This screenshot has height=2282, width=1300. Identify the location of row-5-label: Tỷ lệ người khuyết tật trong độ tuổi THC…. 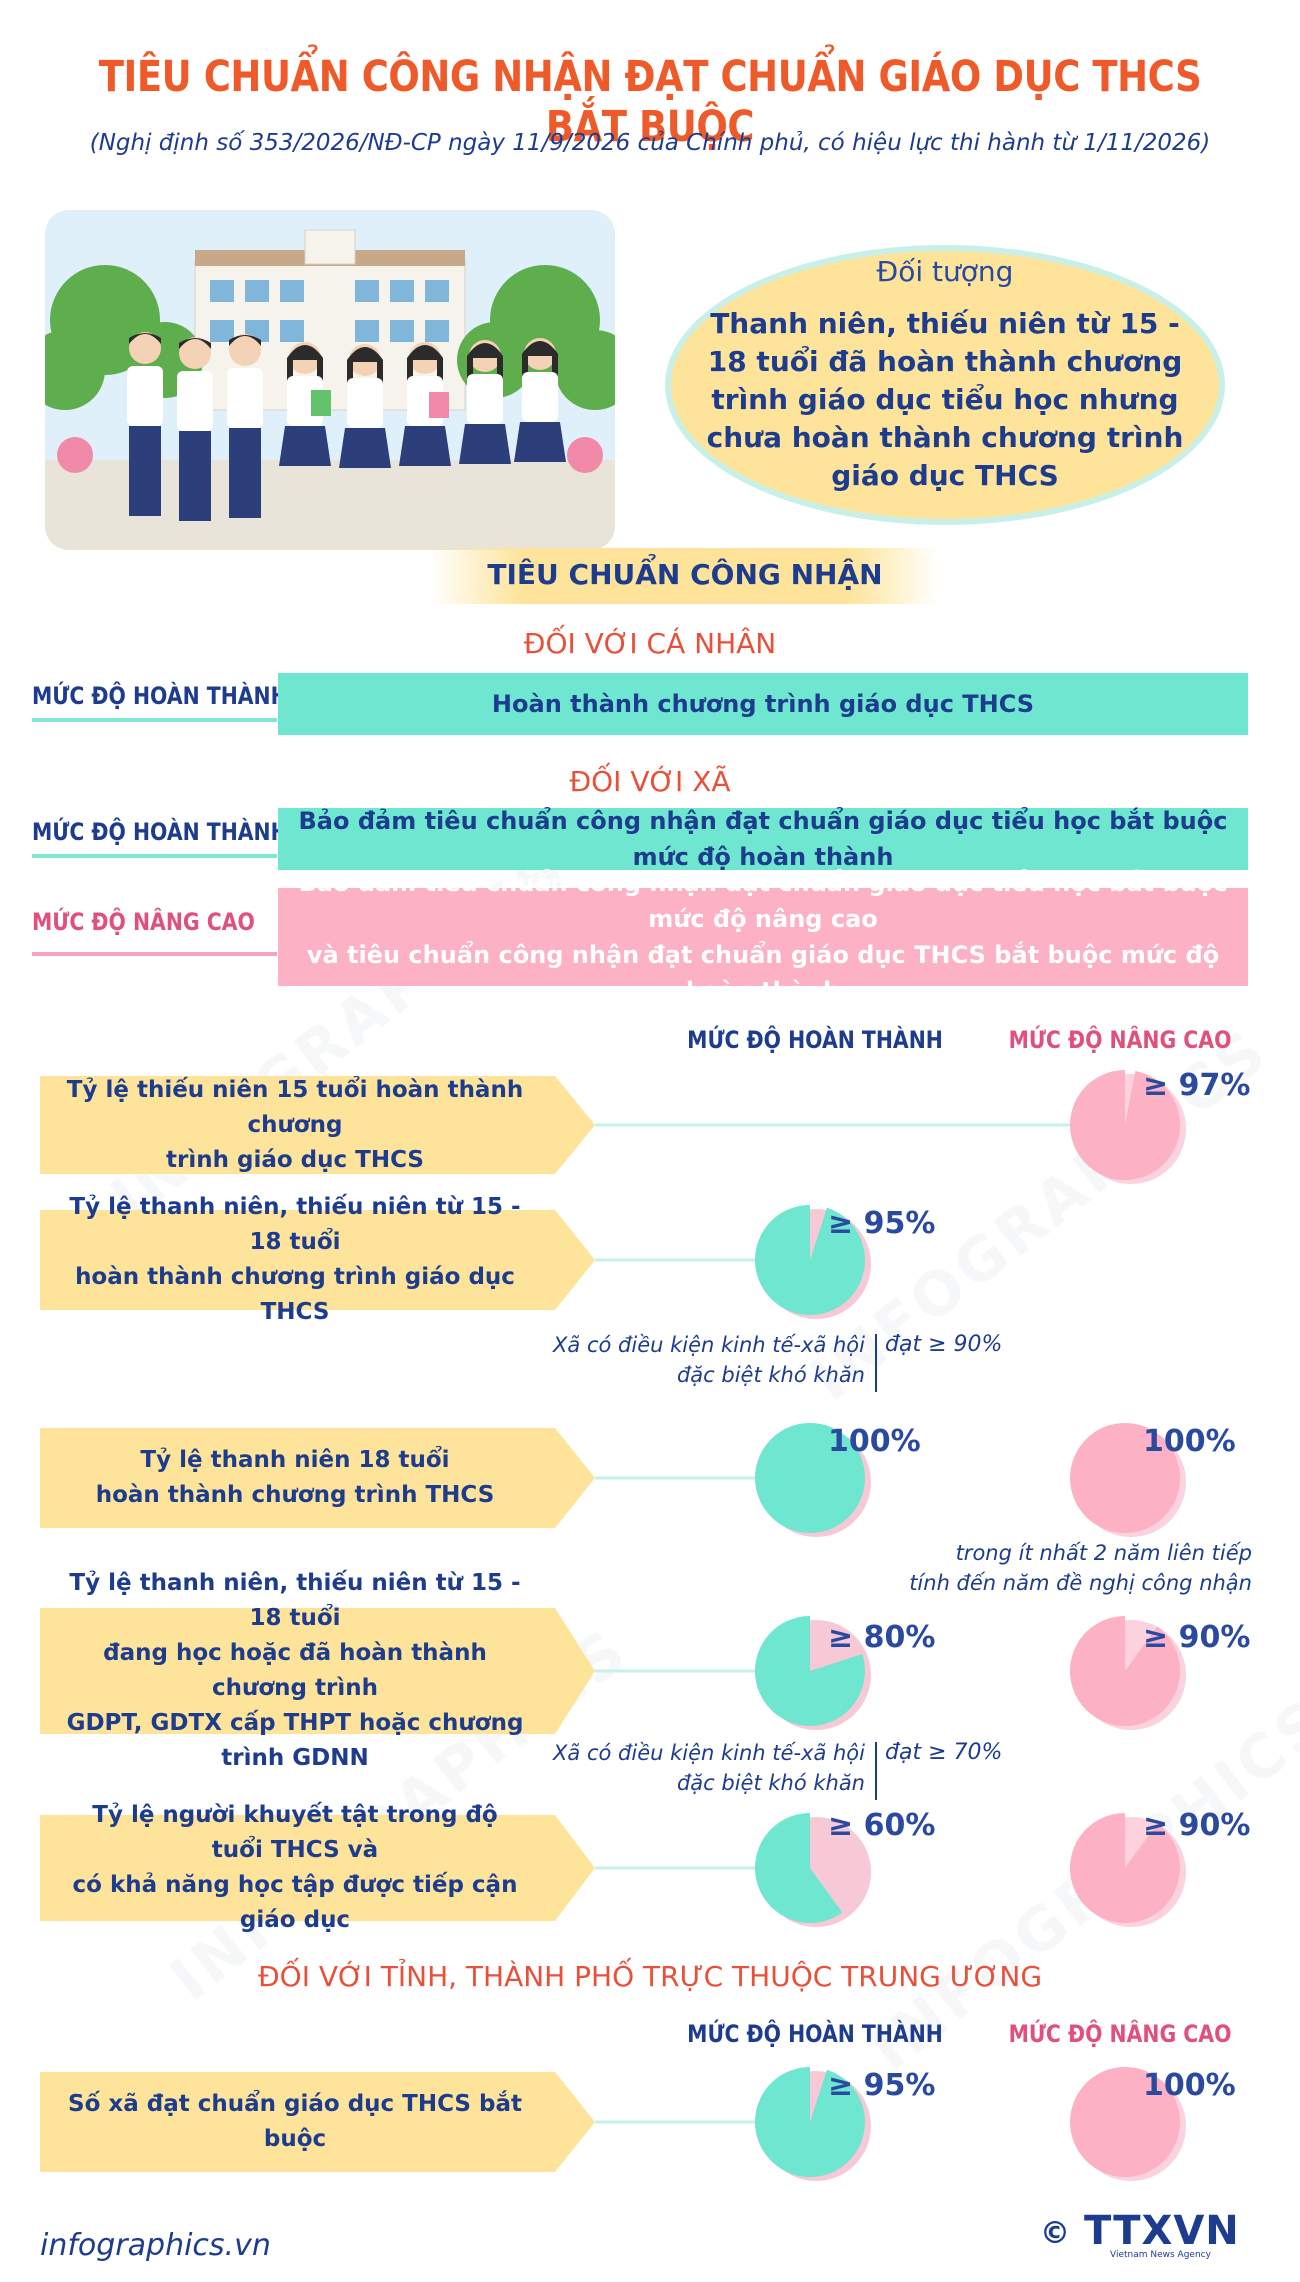
(317, 1867).